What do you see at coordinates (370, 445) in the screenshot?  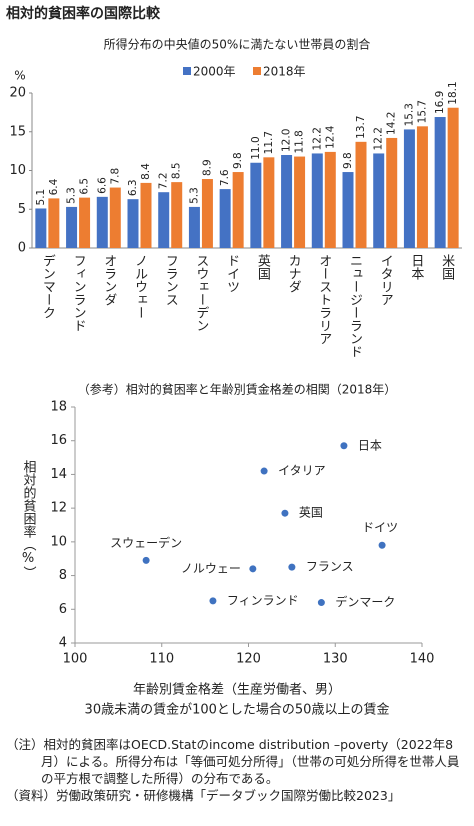 I see `point-label: 日本` at bounding box center [370, 445].